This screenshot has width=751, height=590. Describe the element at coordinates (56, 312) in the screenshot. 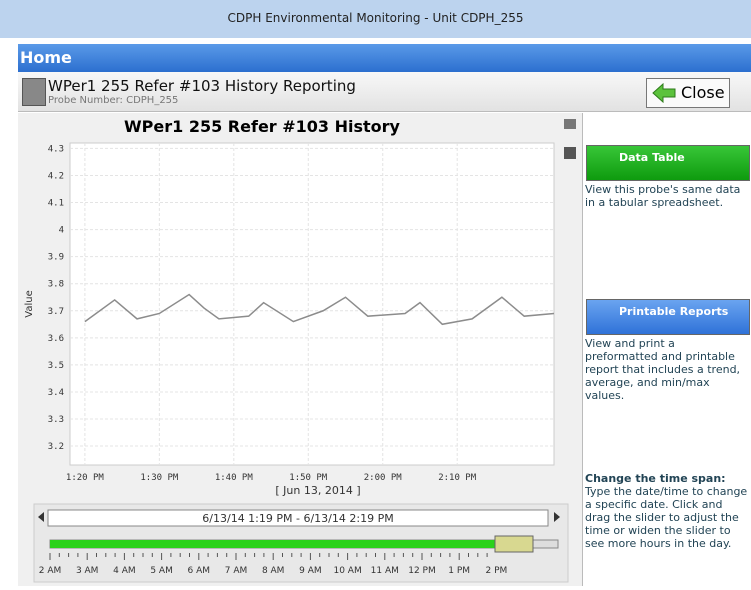

I see `y-tick-label: 3.7` at that location.